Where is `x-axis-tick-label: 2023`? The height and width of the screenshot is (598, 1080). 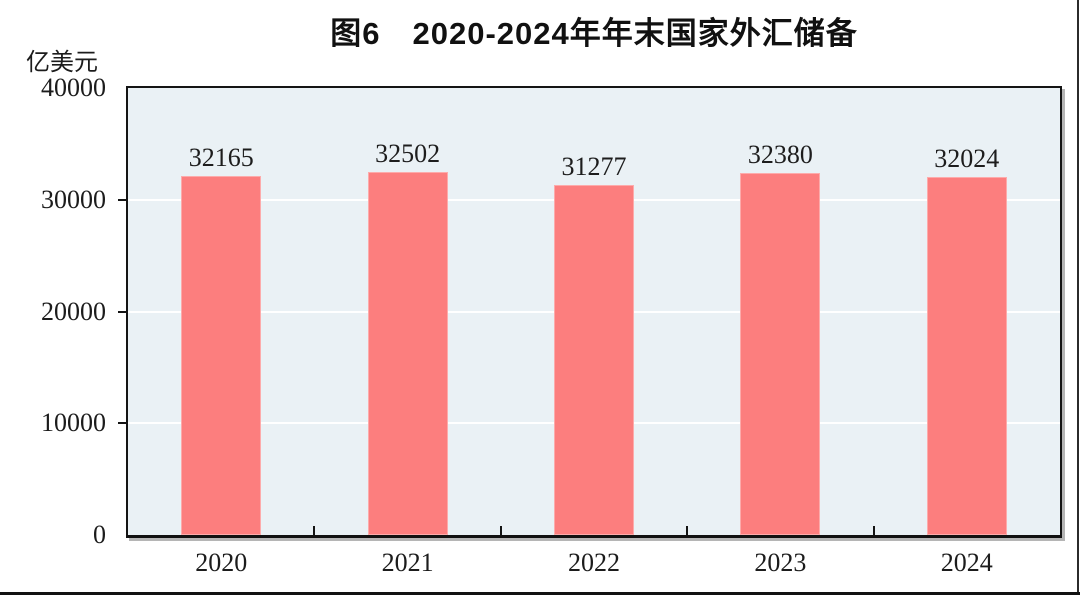 x-axis-tick-label: 2023 is located at coordinates (780, 562).